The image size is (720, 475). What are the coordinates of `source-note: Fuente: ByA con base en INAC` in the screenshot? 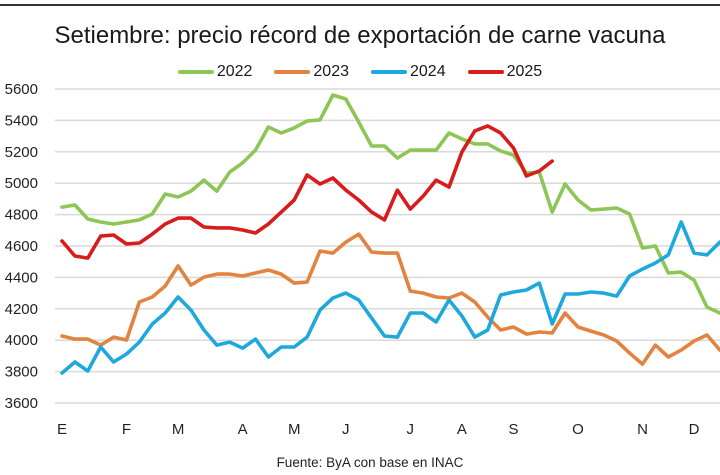 It's located at (360, 462).